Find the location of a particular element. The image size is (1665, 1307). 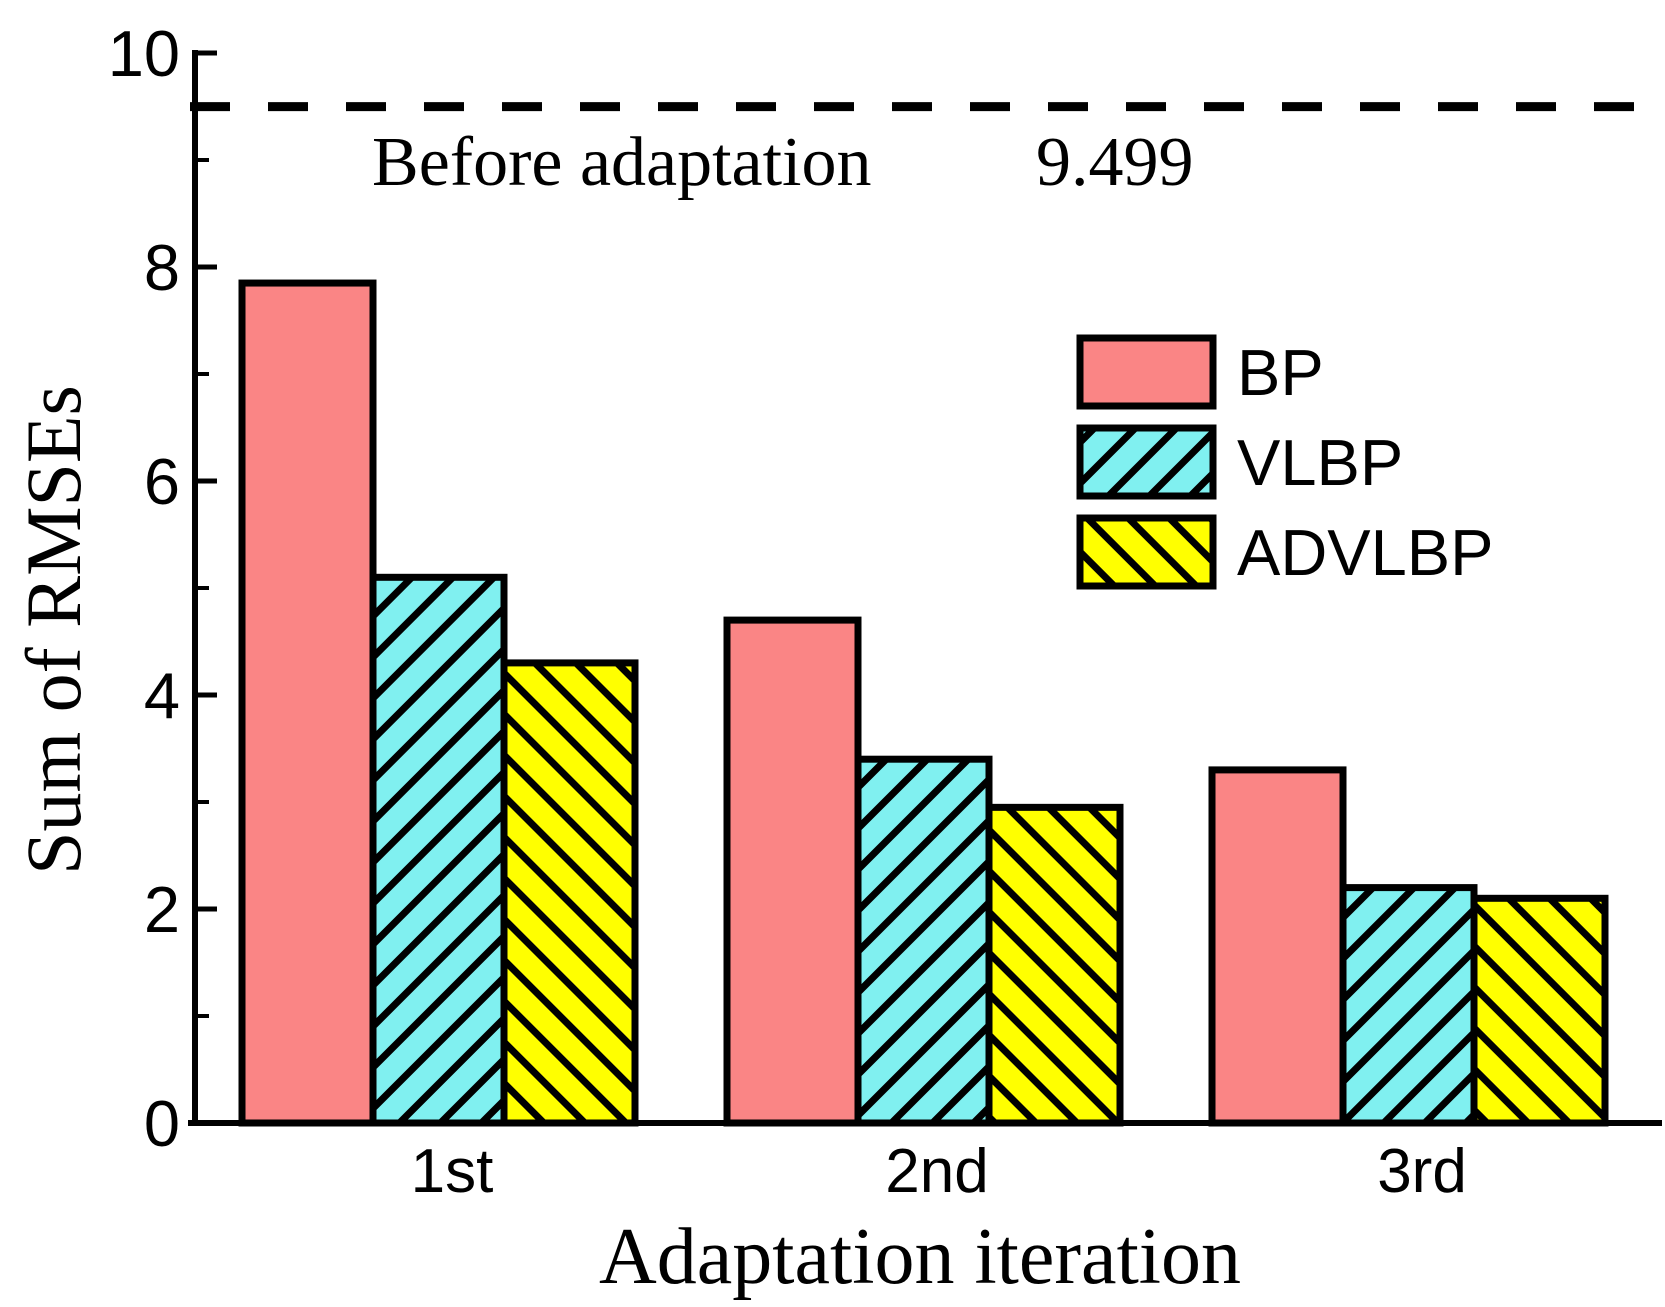

bar-vlbp-2nd-hatch is located at coordinates (923, 941).